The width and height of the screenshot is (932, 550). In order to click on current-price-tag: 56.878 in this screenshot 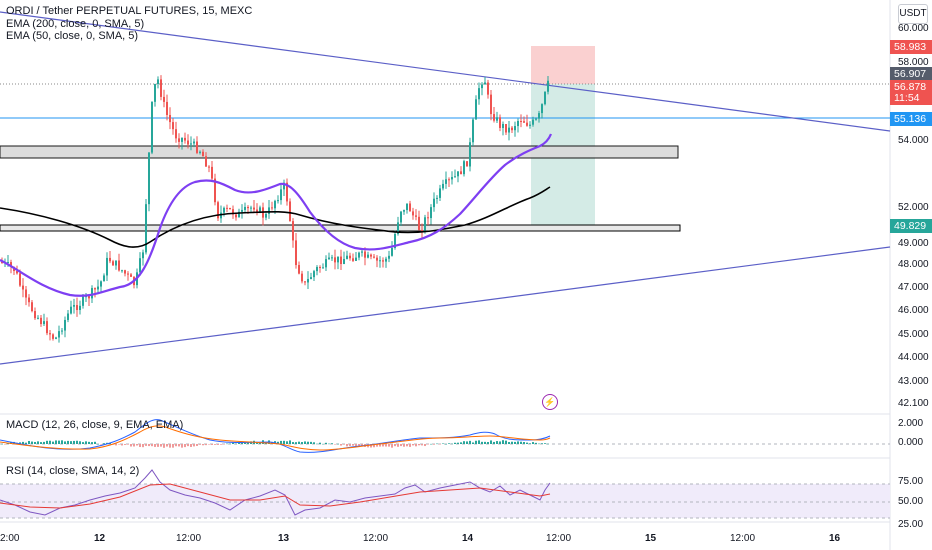, I will do `click(911, 87)`.